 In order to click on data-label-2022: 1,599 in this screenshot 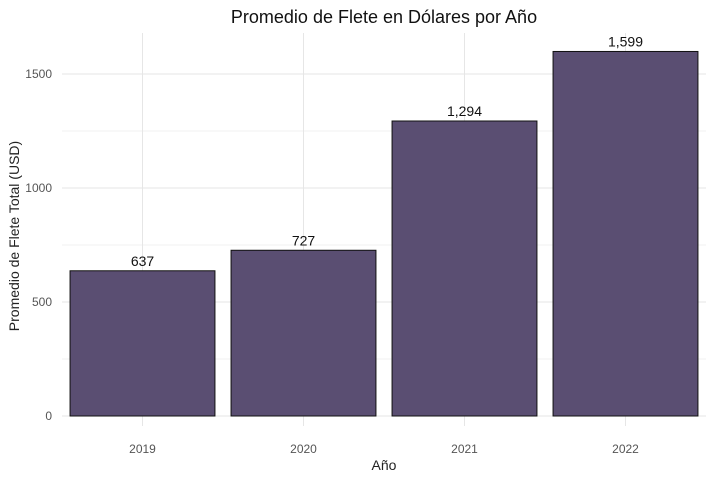, I will do `click(625, 41)`.